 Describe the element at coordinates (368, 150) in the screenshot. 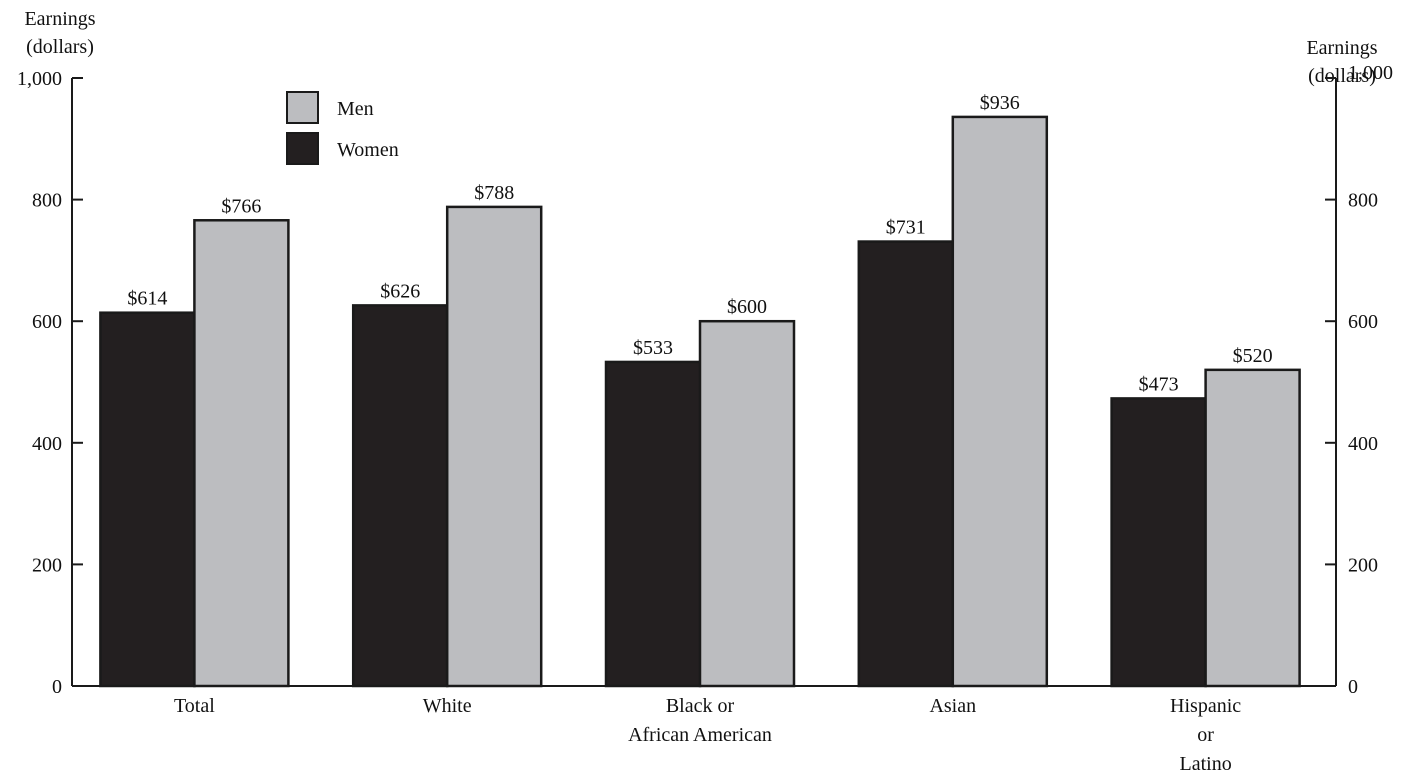

I see `legend-label-women: Women` at that location.